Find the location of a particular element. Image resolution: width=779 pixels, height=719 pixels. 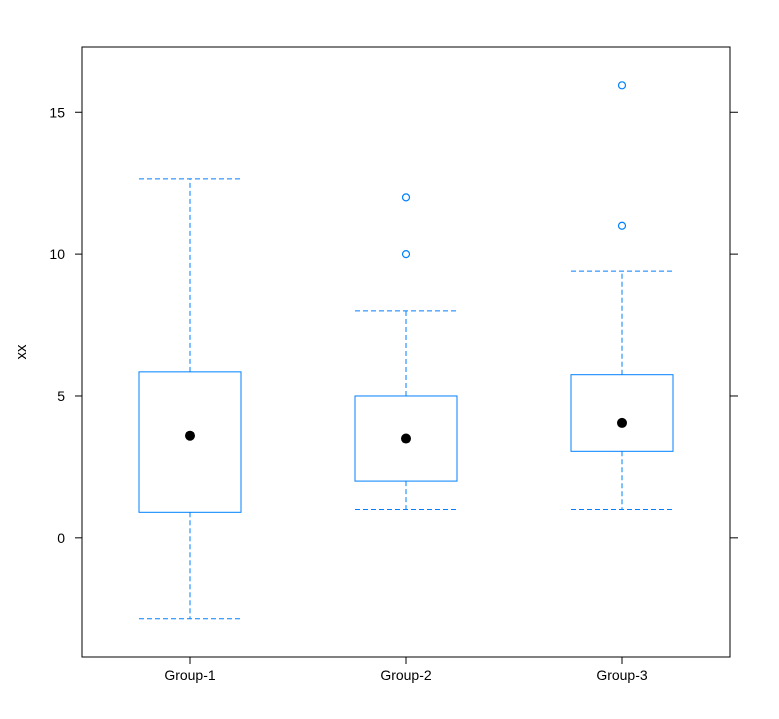

y-tick-label: 5 is located at coordinates (61, 396).